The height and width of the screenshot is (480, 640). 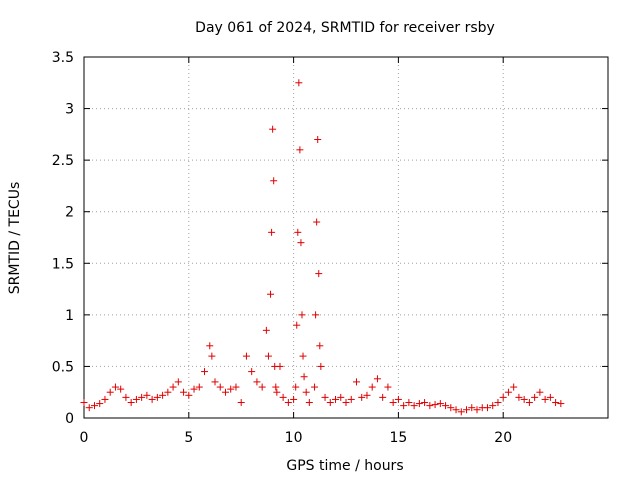 What do you see at coordinates (84, 438) in the screenshot?
I see `x-tick-label: 0` at bounding box center [84, 438].